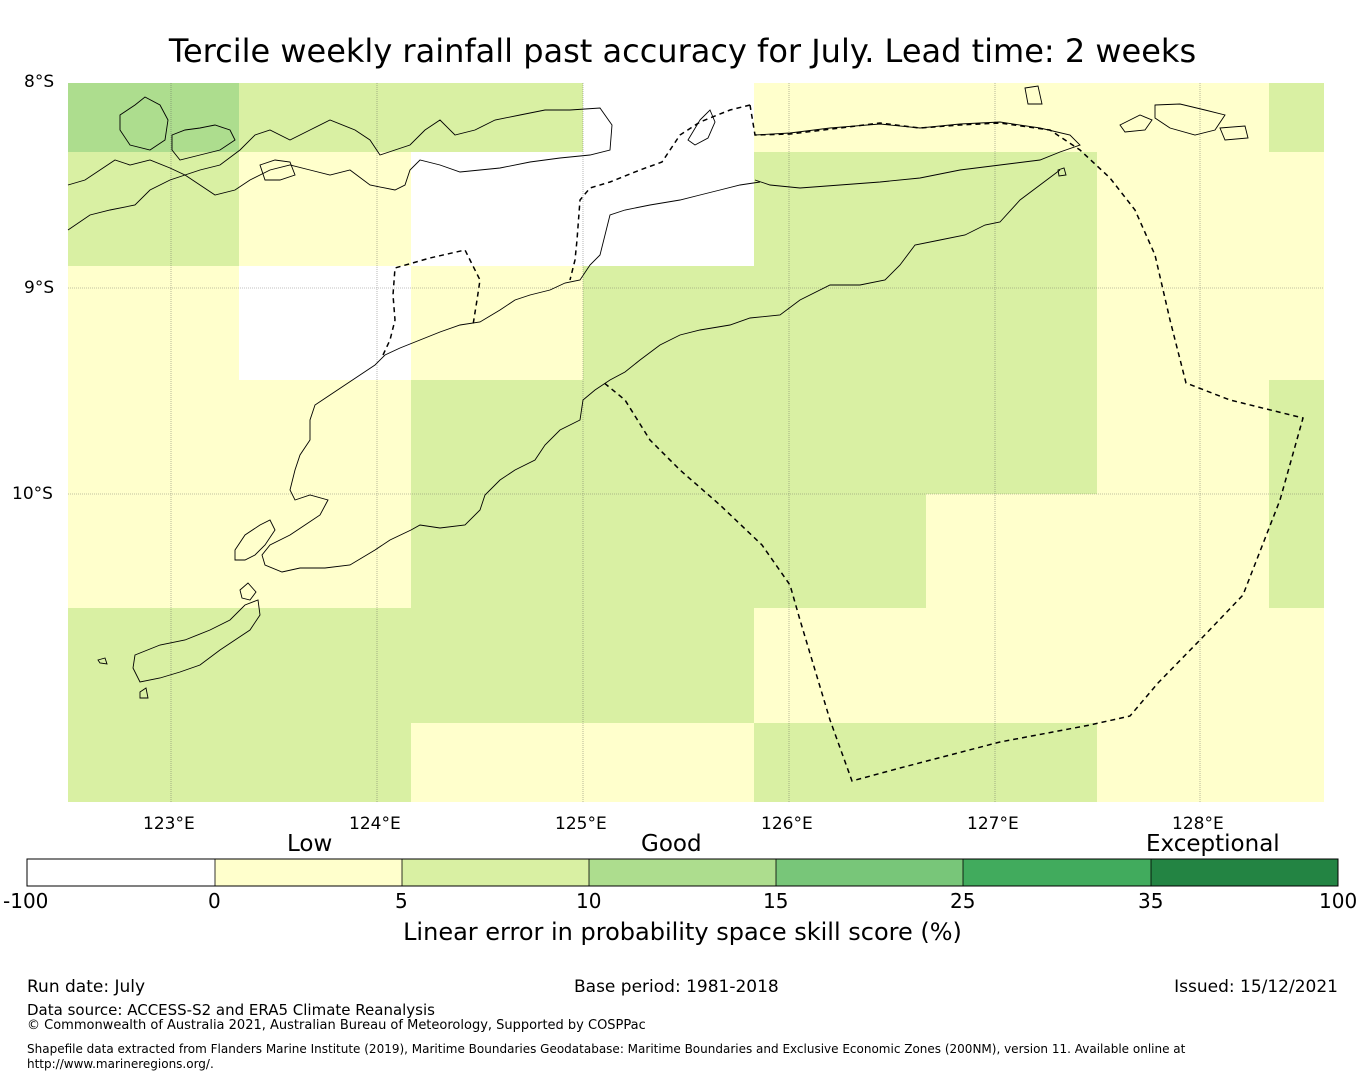  I want to click on colorbar-dividers, so click(683, 872).